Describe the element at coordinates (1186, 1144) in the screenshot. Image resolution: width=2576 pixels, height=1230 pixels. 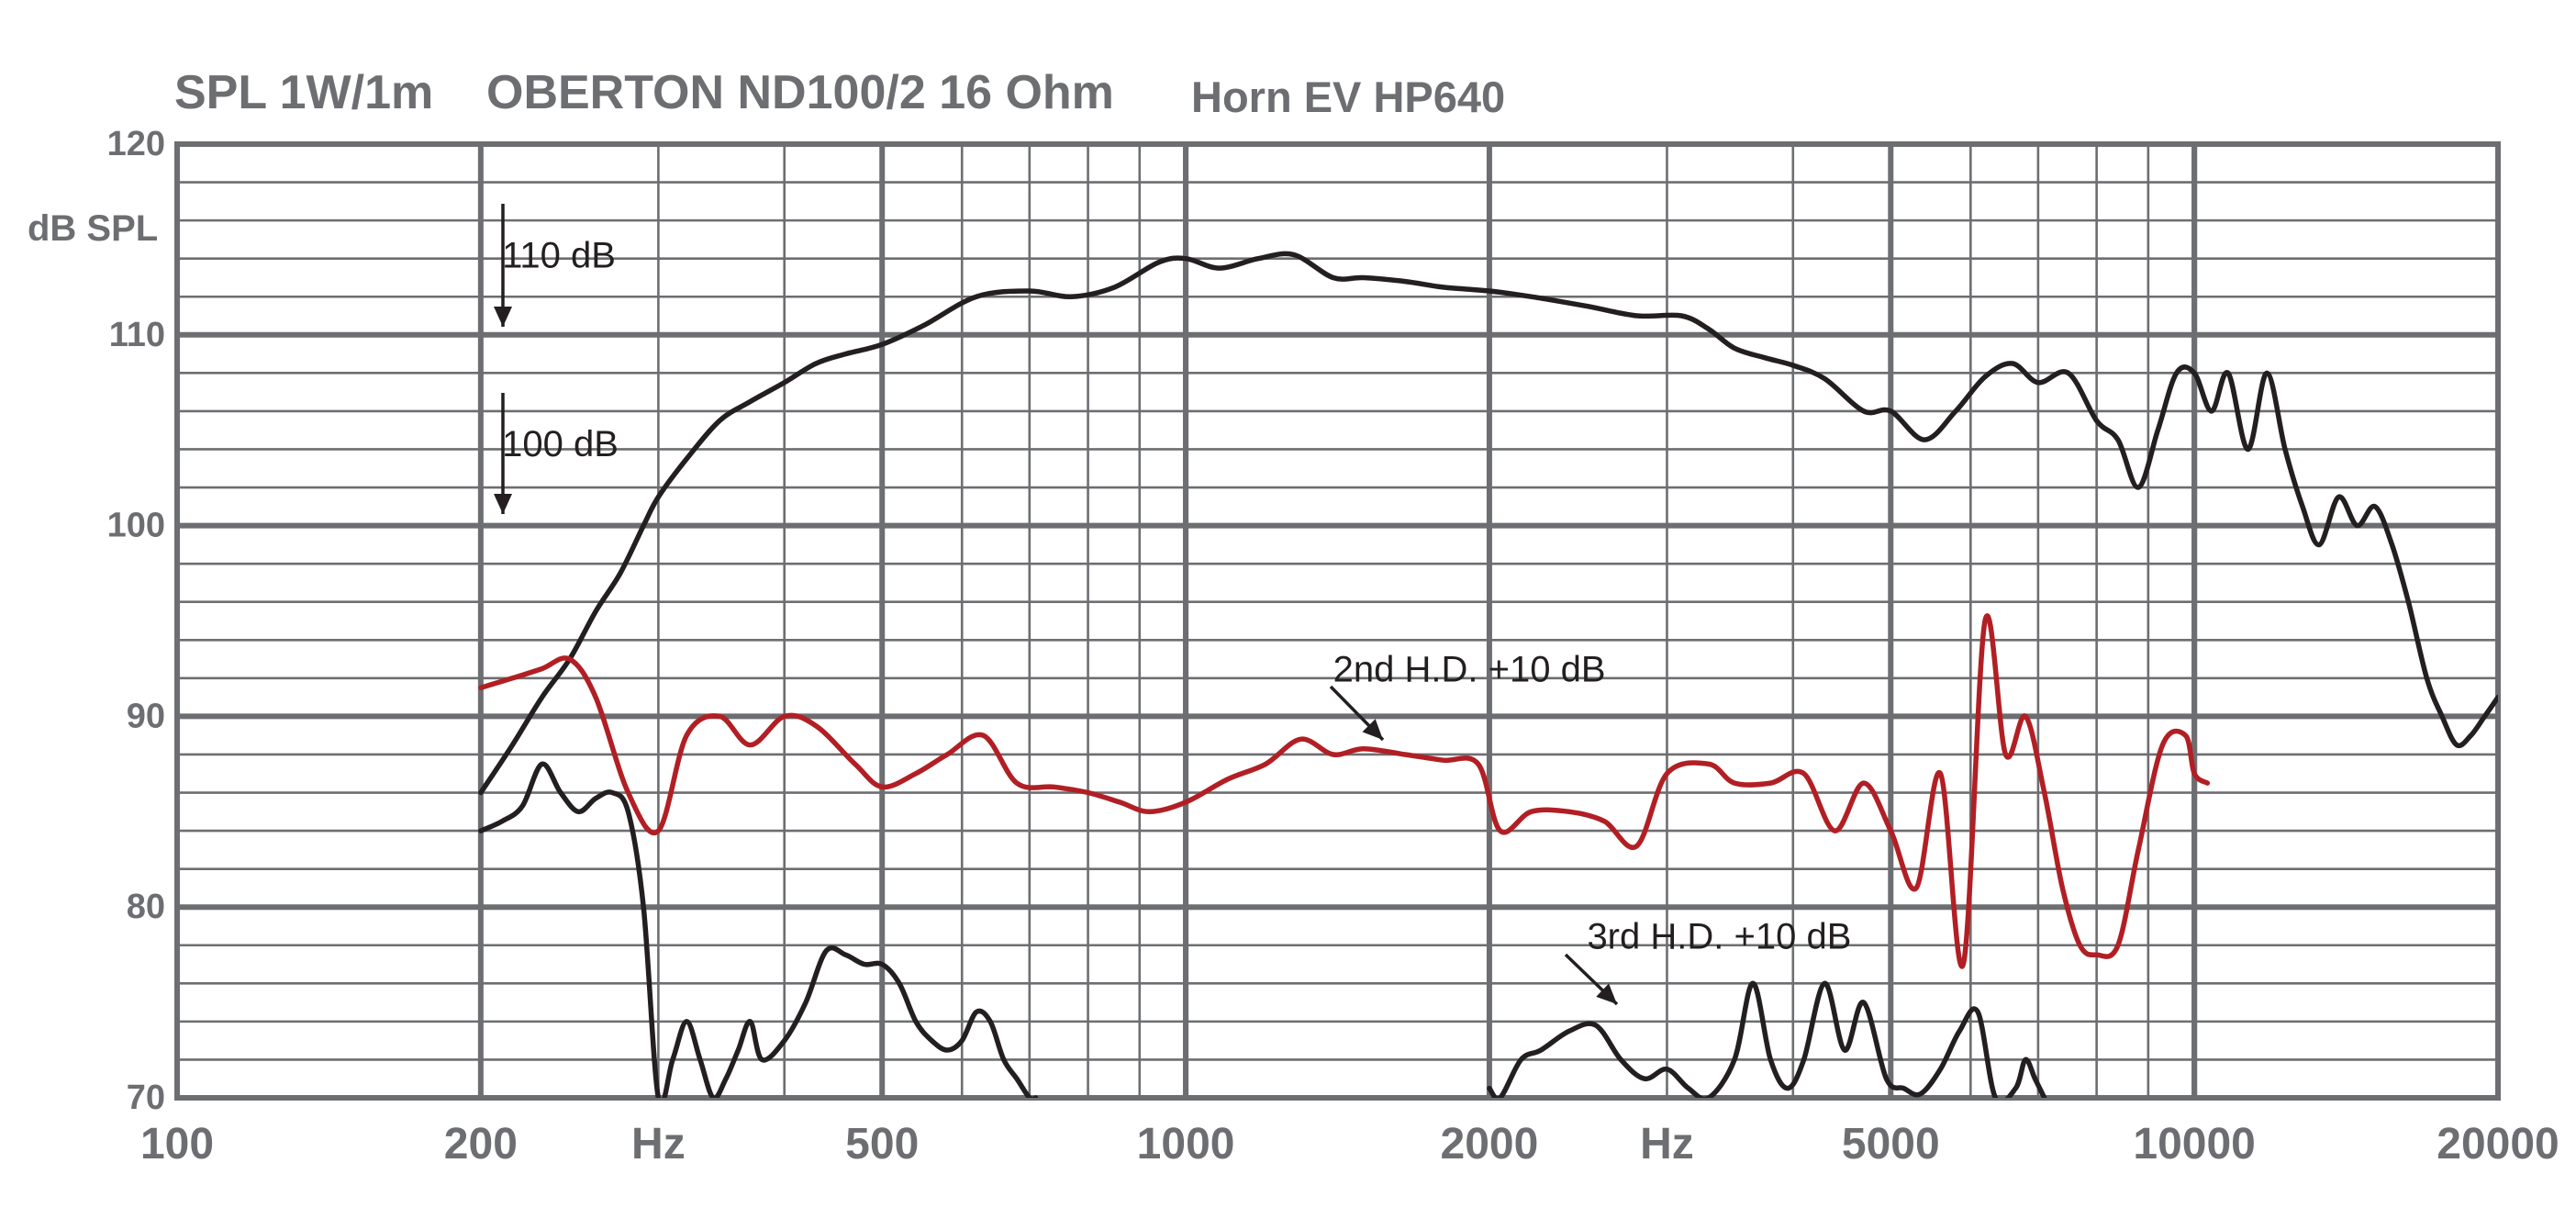
I see `x-tick-label: 1000` at that location.